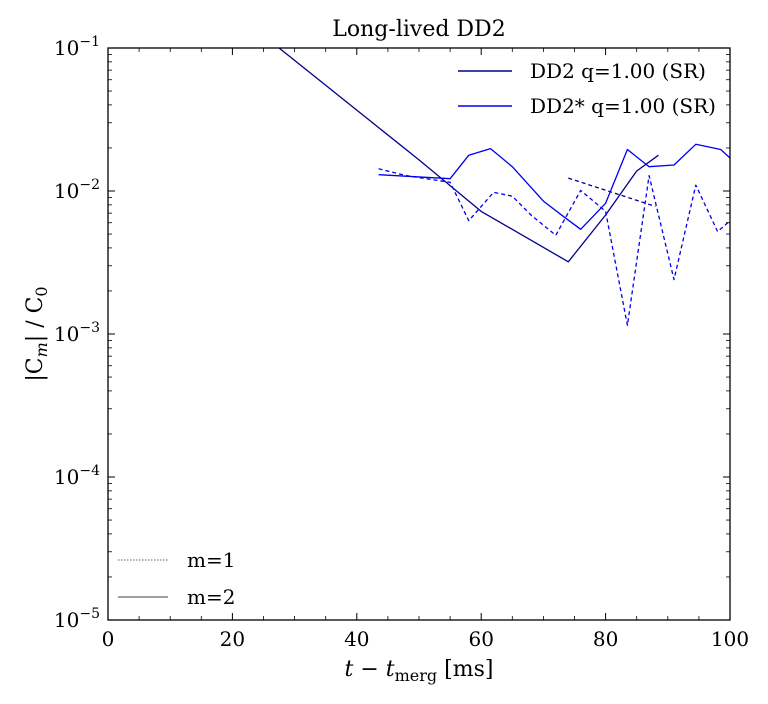  What do you see at coordinates (77, 333) in the screenshot?
I see `y-tick-label: 10⁻³` at bounding box center [77, 333].